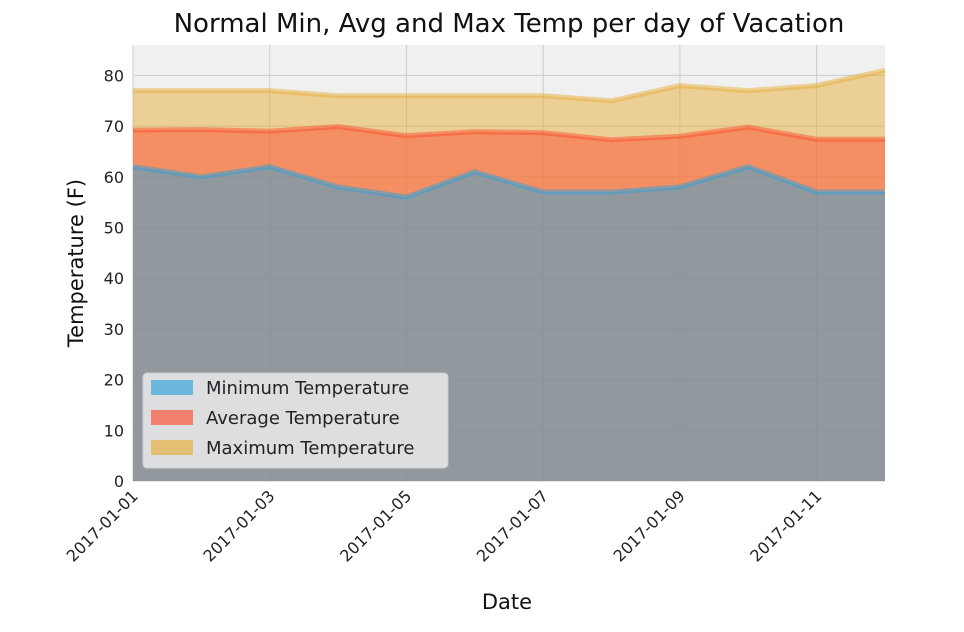 This screenshot has width=964, height=632. Describe the element at coordinates (114, 228) in the screenshot. I see `y-tick-label: 50` at that location.